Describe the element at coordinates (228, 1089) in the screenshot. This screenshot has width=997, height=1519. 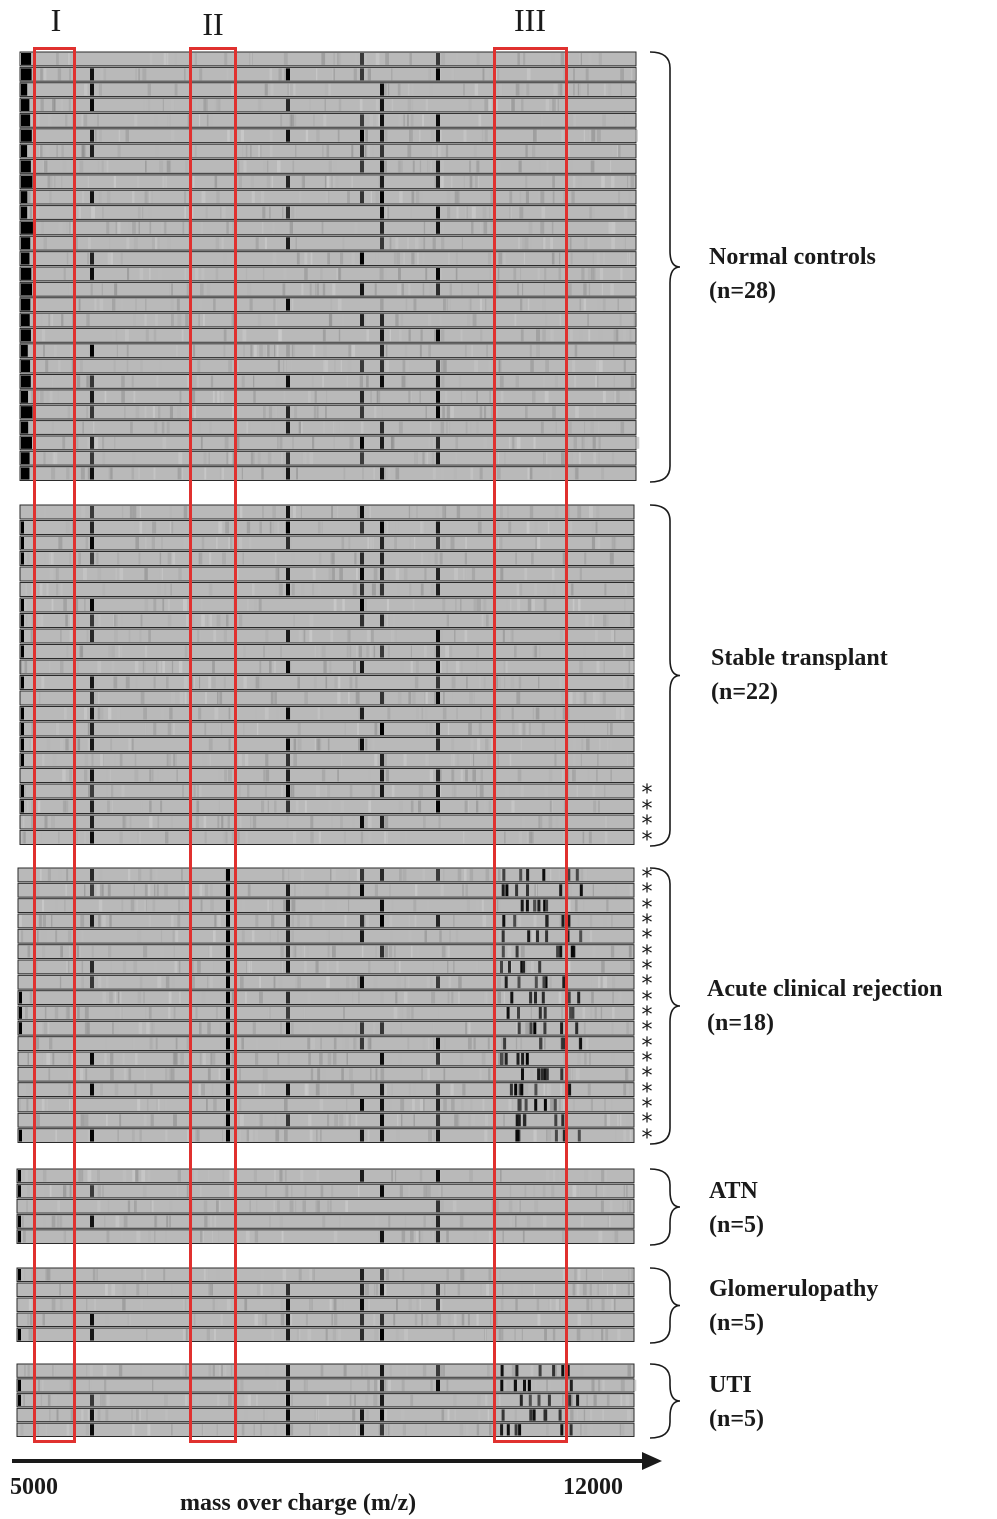
I see `region-ii-band` at that location.